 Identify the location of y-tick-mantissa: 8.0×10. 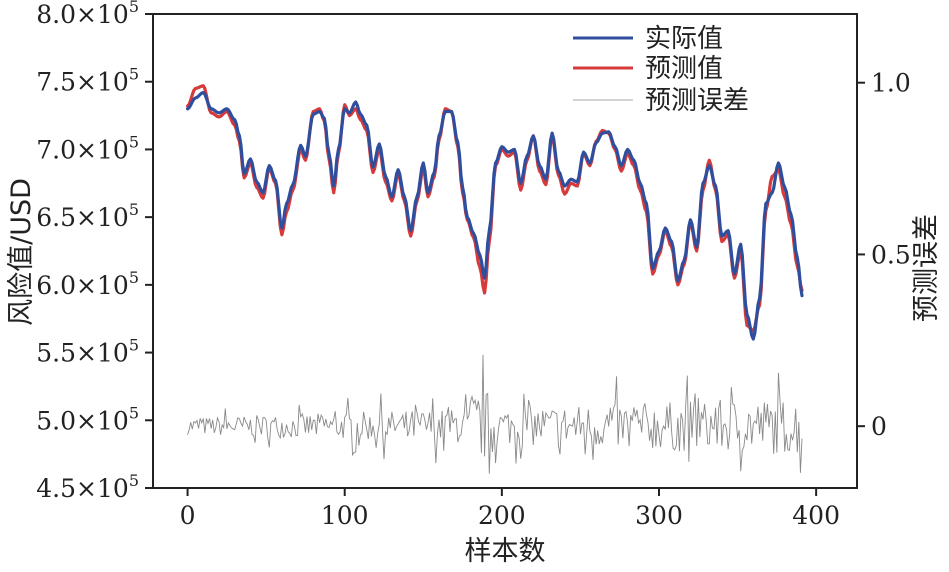
(82, 14).